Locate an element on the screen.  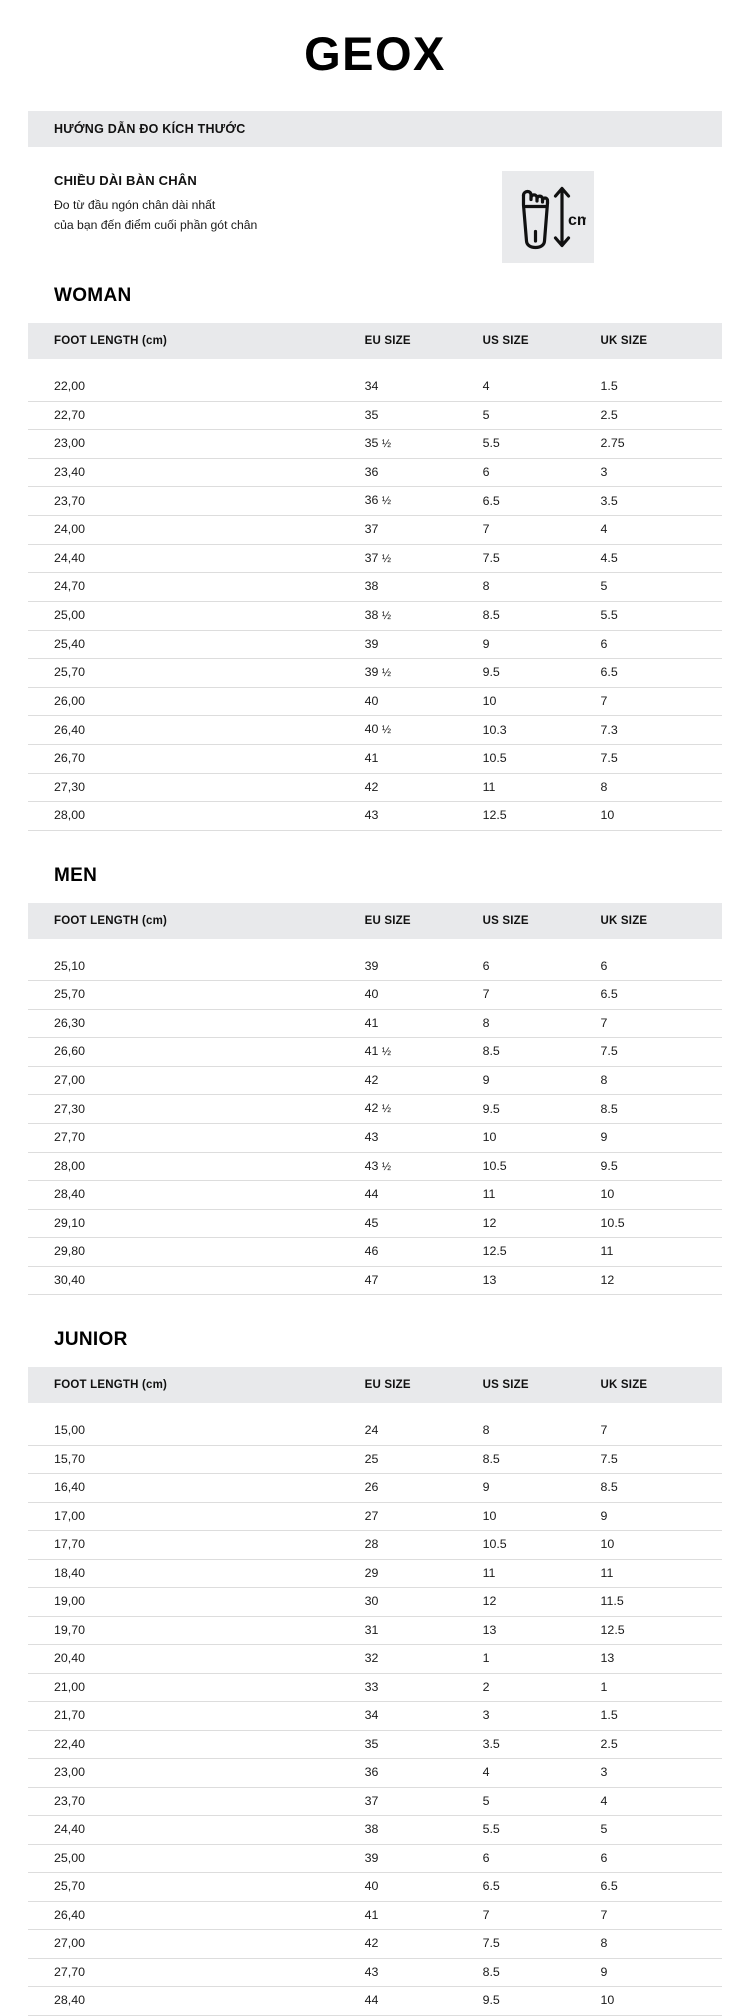
cell-uk-size: 10 is located at coordinates (661, 2001).